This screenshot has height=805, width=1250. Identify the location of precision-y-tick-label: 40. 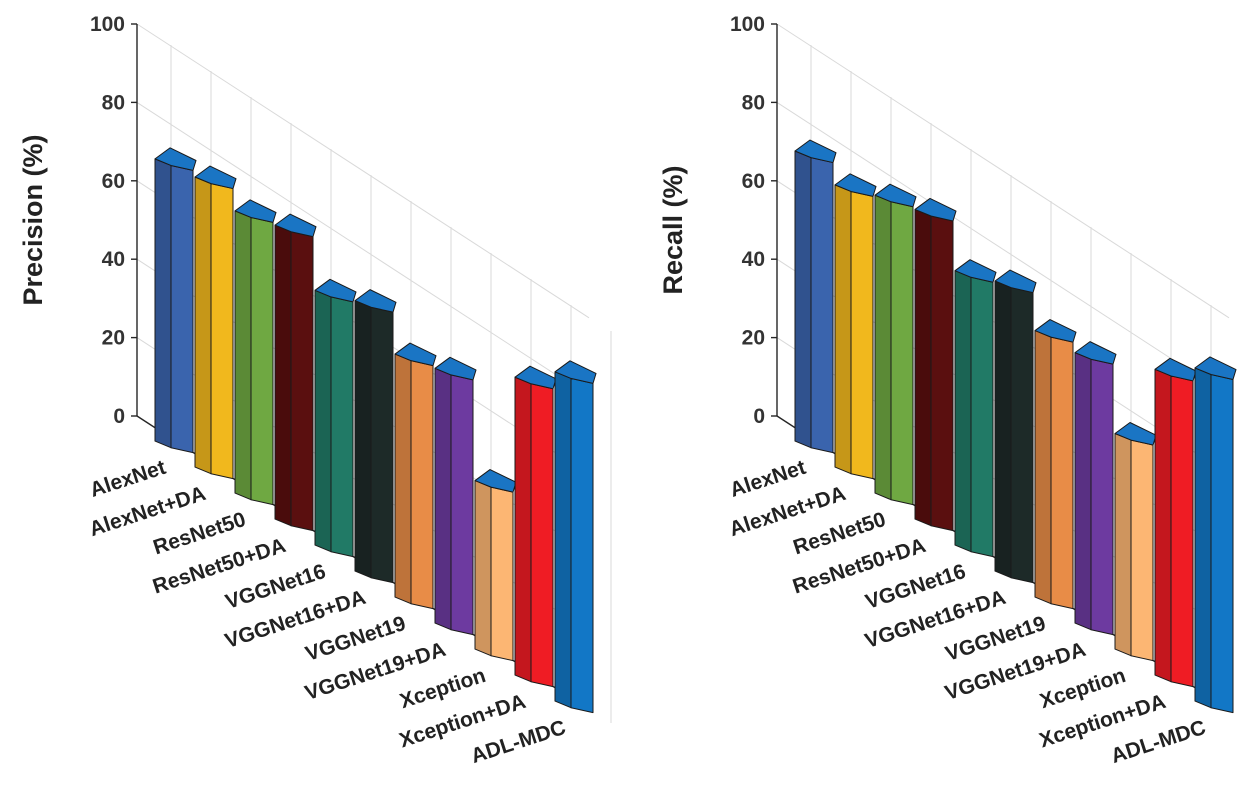
(113, 259).